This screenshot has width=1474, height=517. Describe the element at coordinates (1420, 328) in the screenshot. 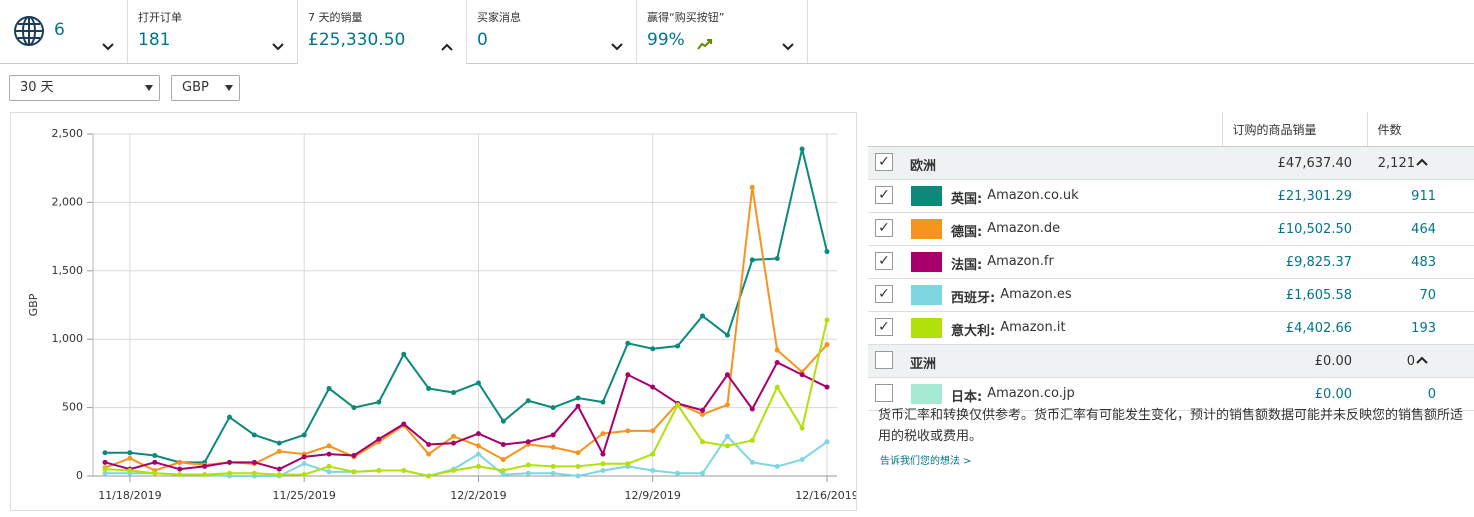

I see `units: 193` at that location.